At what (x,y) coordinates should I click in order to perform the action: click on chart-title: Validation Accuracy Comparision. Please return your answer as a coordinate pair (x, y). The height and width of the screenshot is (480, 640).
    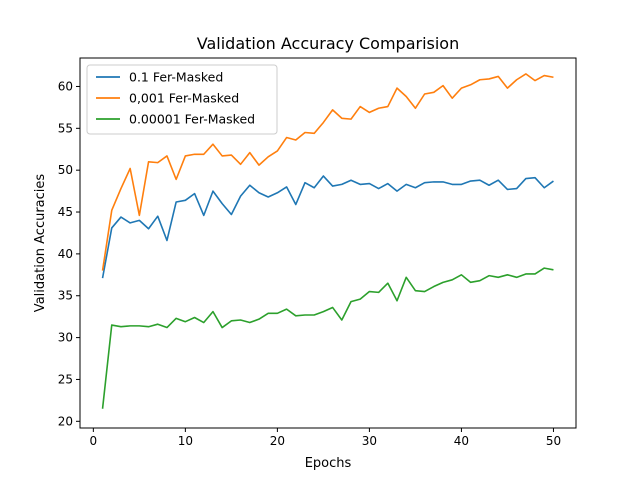
    Looking at the image, I should click on (328, 43).